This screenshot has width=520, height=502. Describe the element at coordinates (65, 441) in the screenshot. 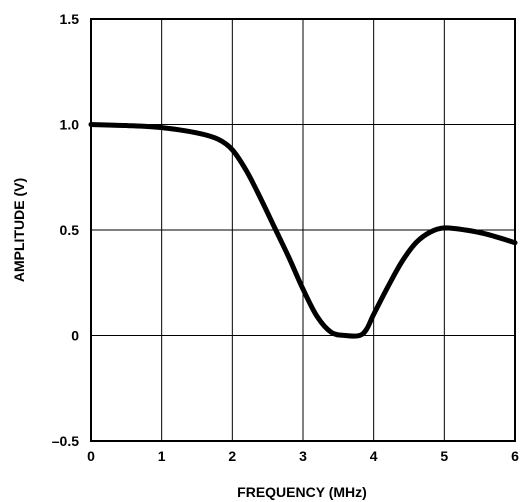

I see `y-tick-label: –0.5` at that location.